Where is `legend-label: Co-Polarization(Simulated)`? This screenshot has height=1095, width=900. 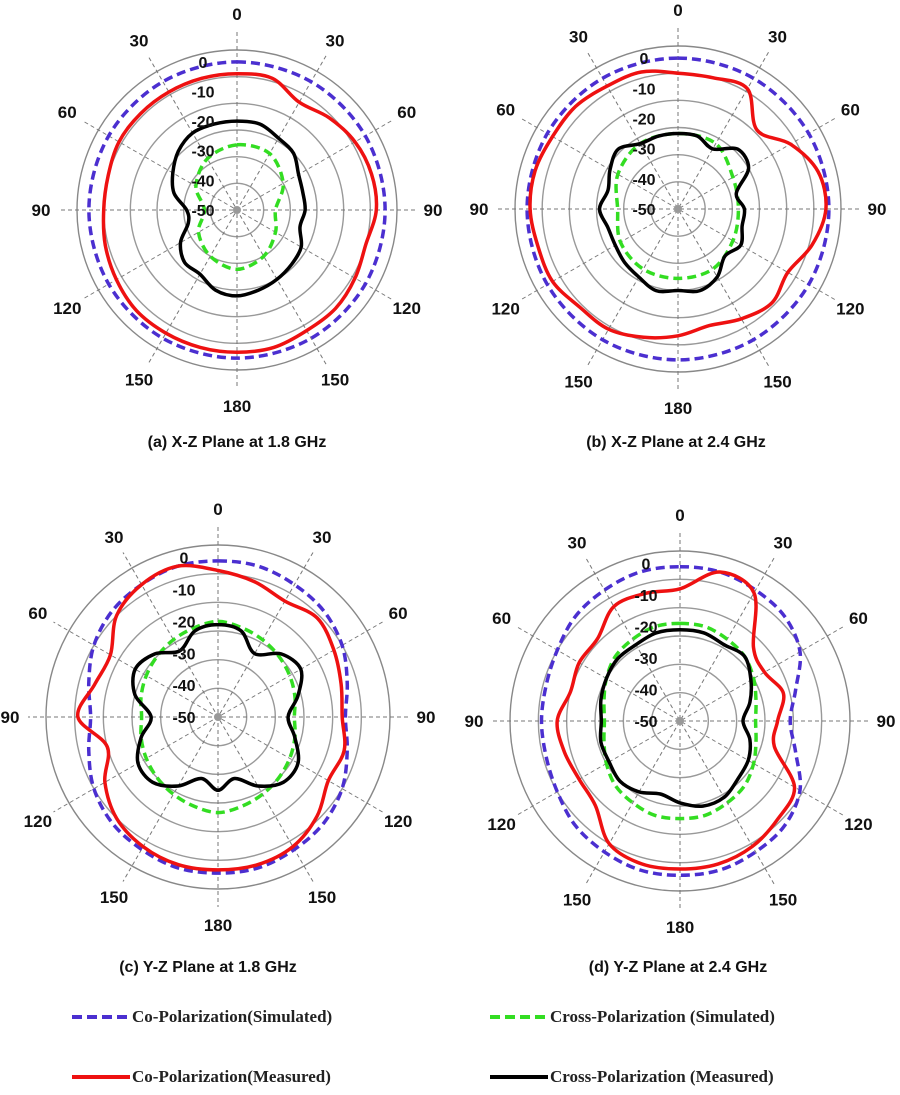
legend-label: Co-Polarization(Simulated) is located at coordinates (232, 1016).